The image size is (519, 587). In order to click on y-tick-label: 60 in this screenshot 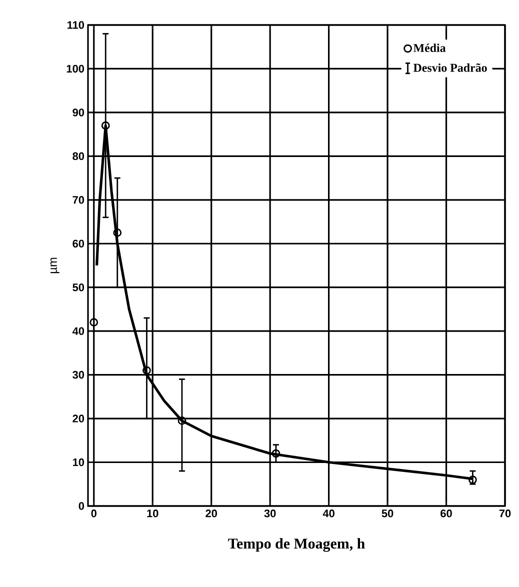, I will do `click(78, 244)`.